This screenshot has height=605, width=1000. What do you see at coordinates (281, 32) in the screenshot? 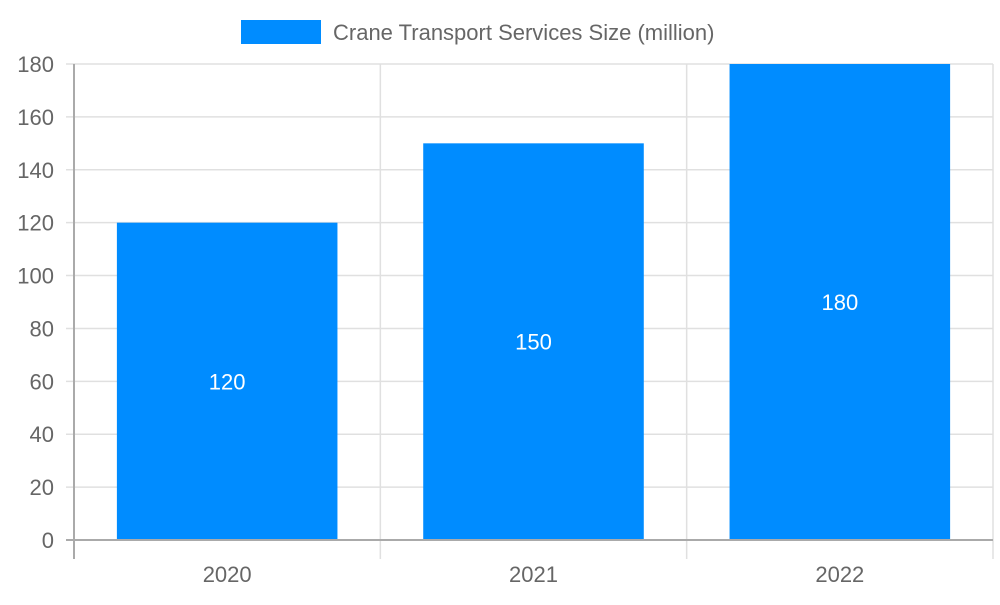
I see `legend-swatch` at bounding box center [281, 32].